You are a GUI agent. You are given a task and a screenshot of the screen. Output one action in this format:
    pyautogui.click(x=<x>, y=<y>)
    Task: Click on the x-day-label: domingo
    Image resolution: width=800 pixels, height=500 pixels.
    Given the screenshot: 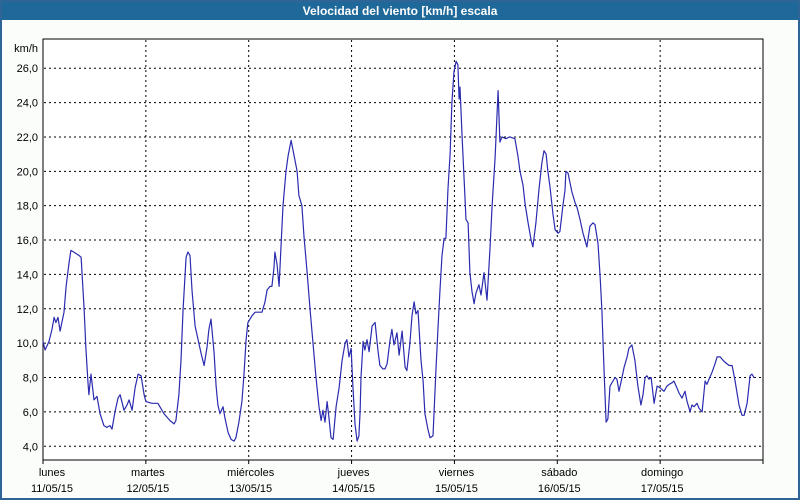 What is the action you would take?
    pyautogui.click(x=662, y=473)
    